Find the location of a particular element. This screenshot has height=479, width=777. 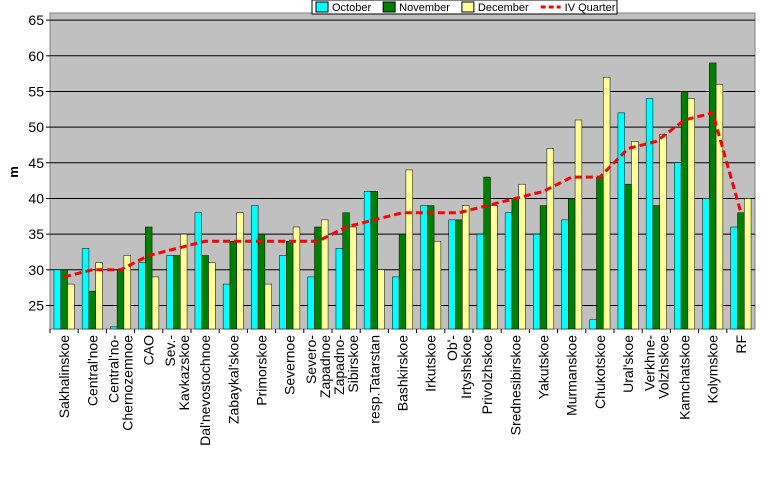

x-tick-group: Ural'skoe is located at coordinates (628, 364).